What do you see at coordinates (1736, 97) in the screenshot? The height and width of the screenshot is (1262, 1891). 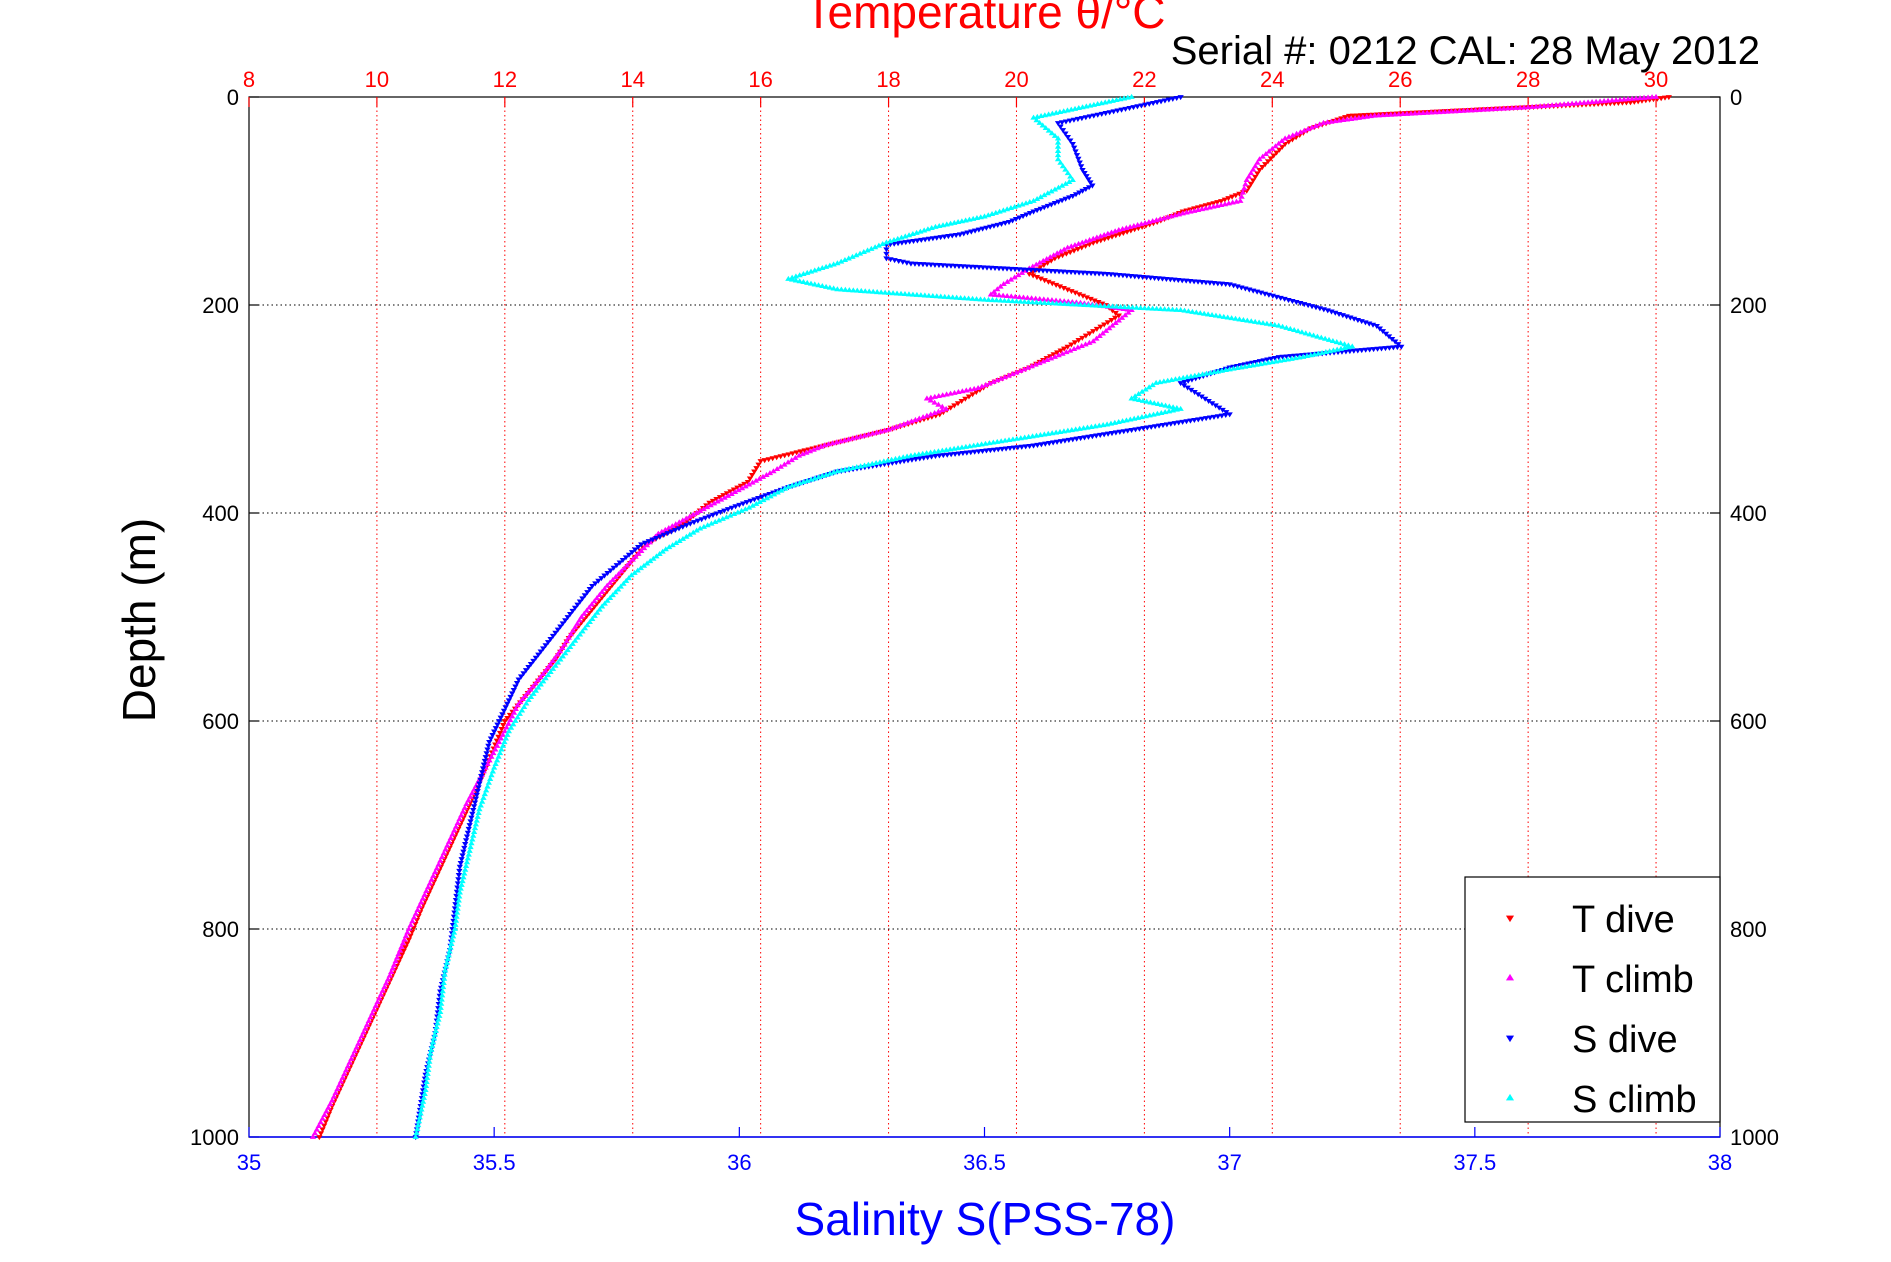 I see `y-tick-label-right: 0` at bounding box center [1736, 97].